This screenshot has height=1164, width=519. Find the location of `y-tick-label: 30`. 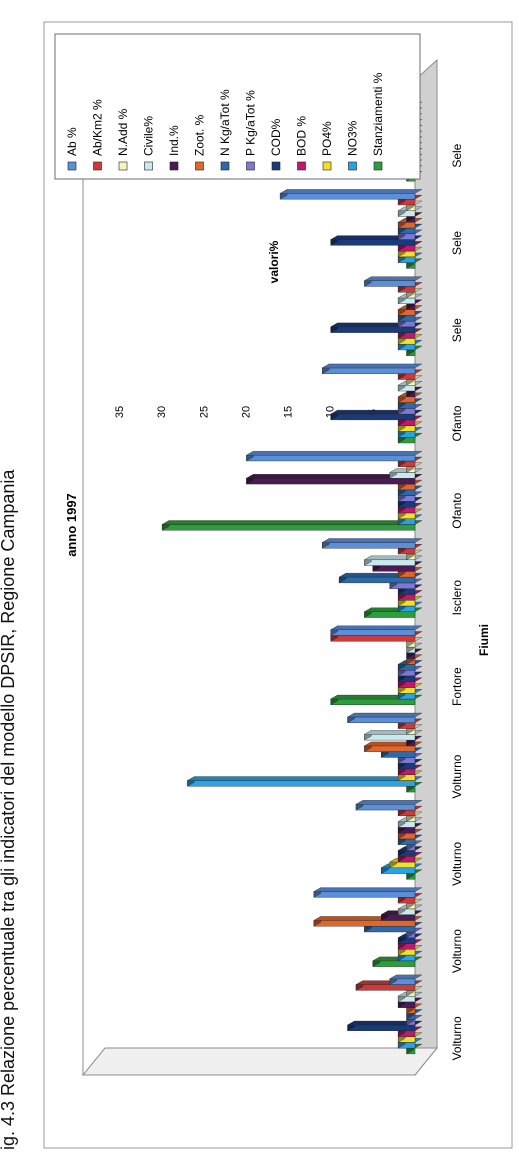

y-tick-label: 30 is located at coordinates (162, 412).